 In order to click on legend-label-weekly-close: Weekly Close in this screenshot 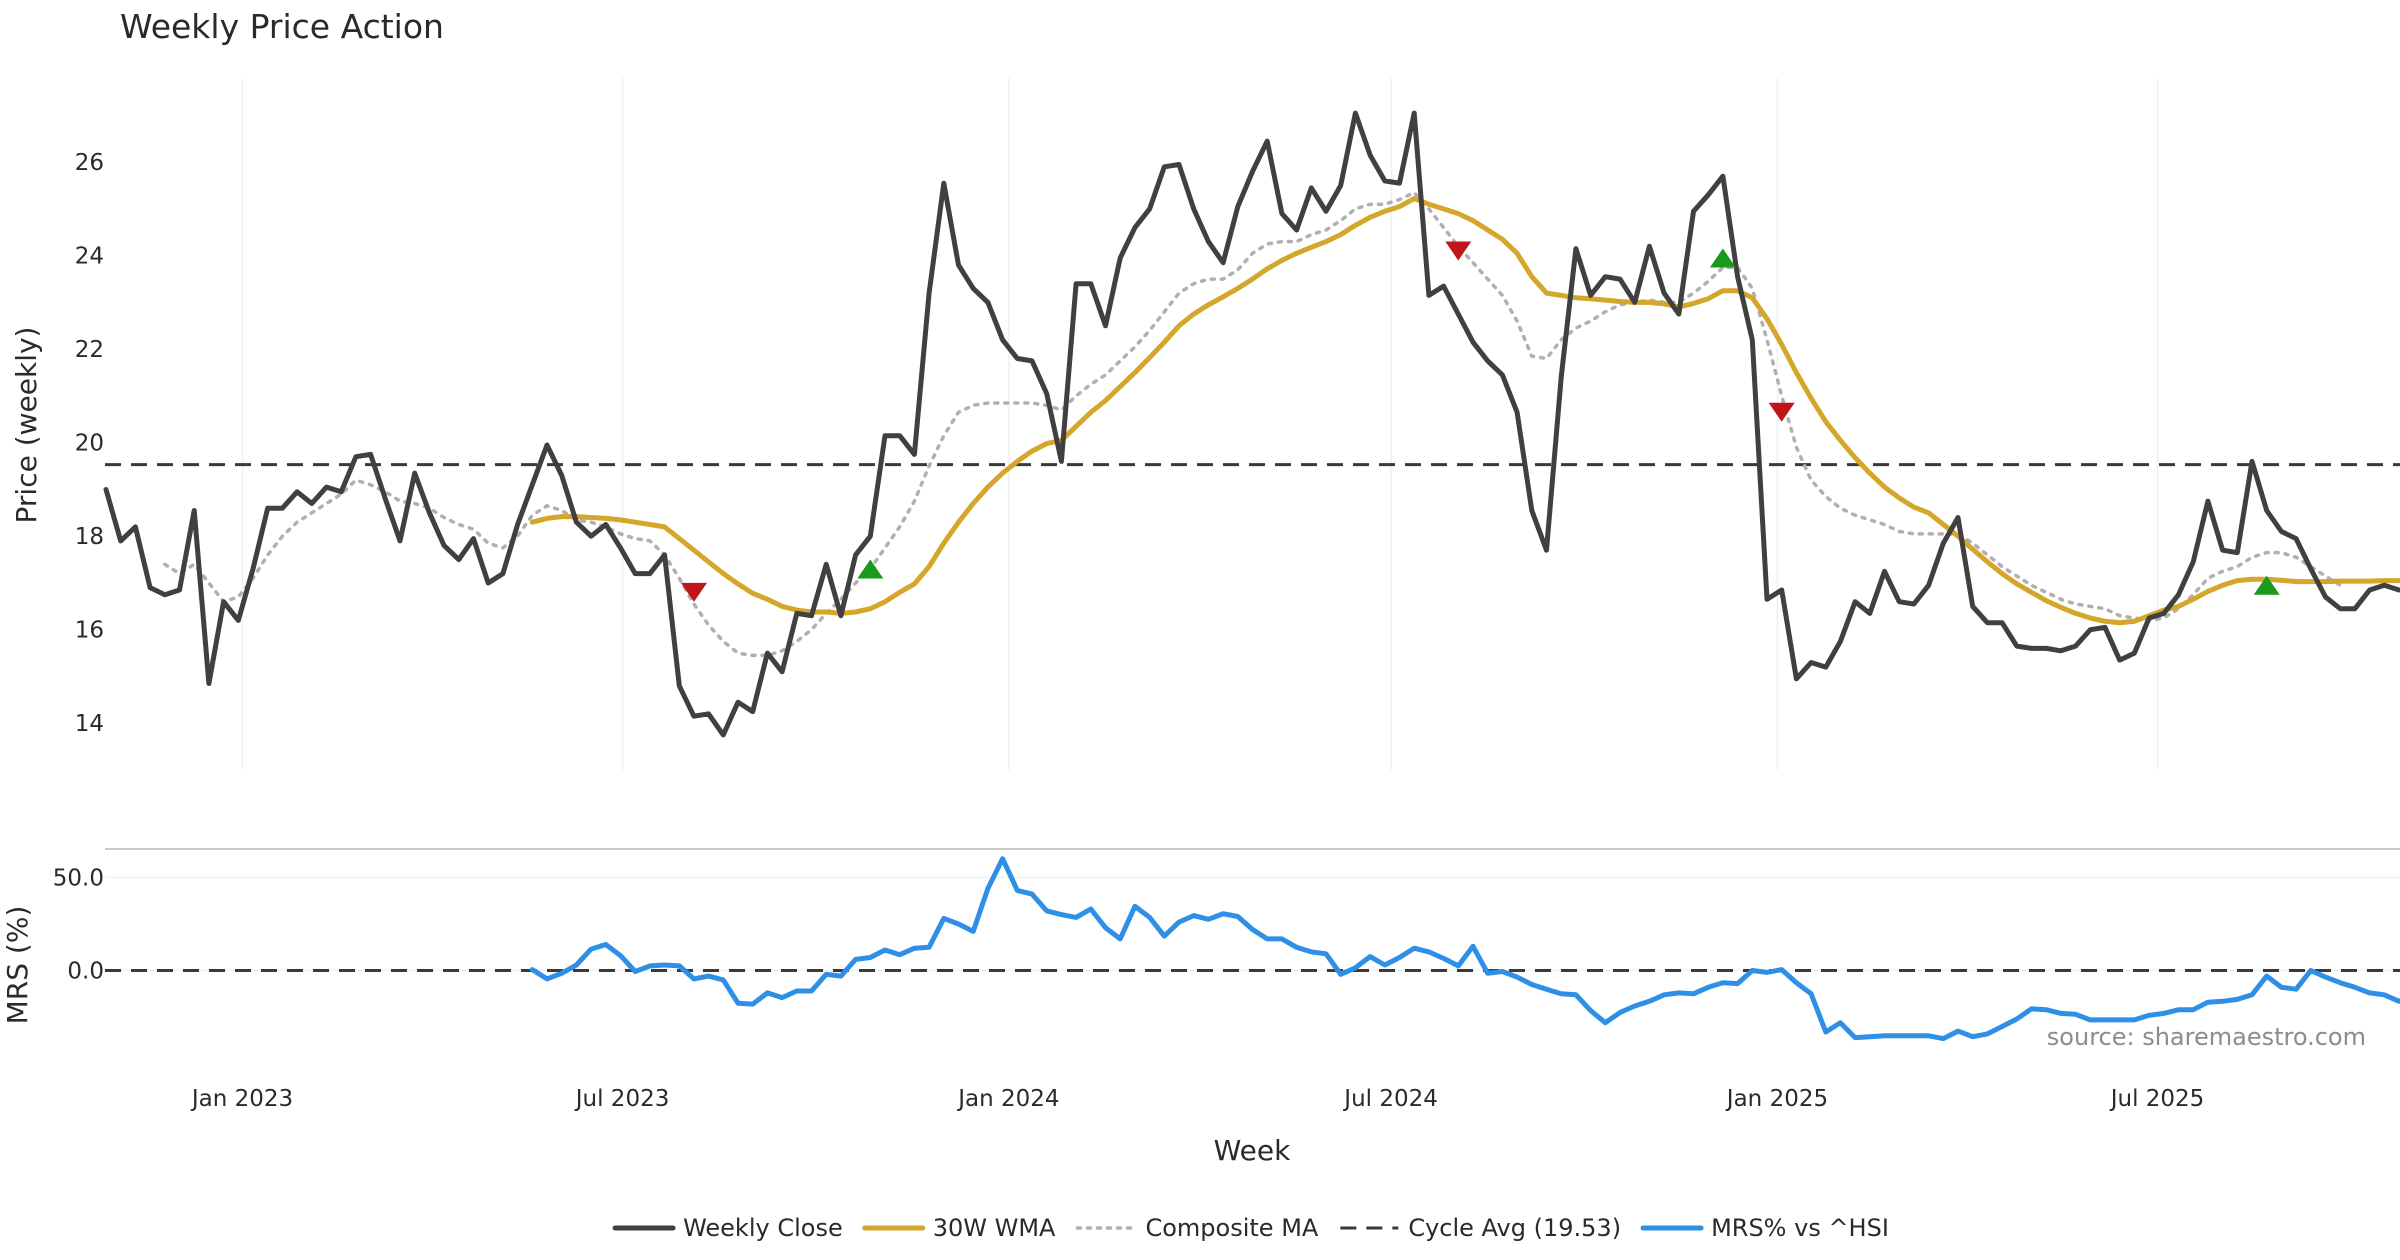, I will do `click(763, 1228)`.